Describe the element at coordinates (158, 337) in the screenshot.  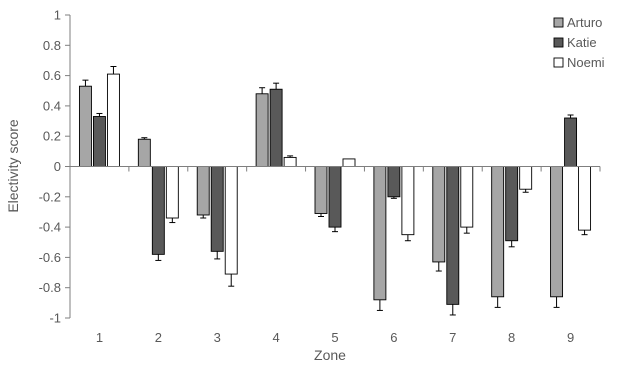
I see `x-tick-label-zone-2: 2` at that location.